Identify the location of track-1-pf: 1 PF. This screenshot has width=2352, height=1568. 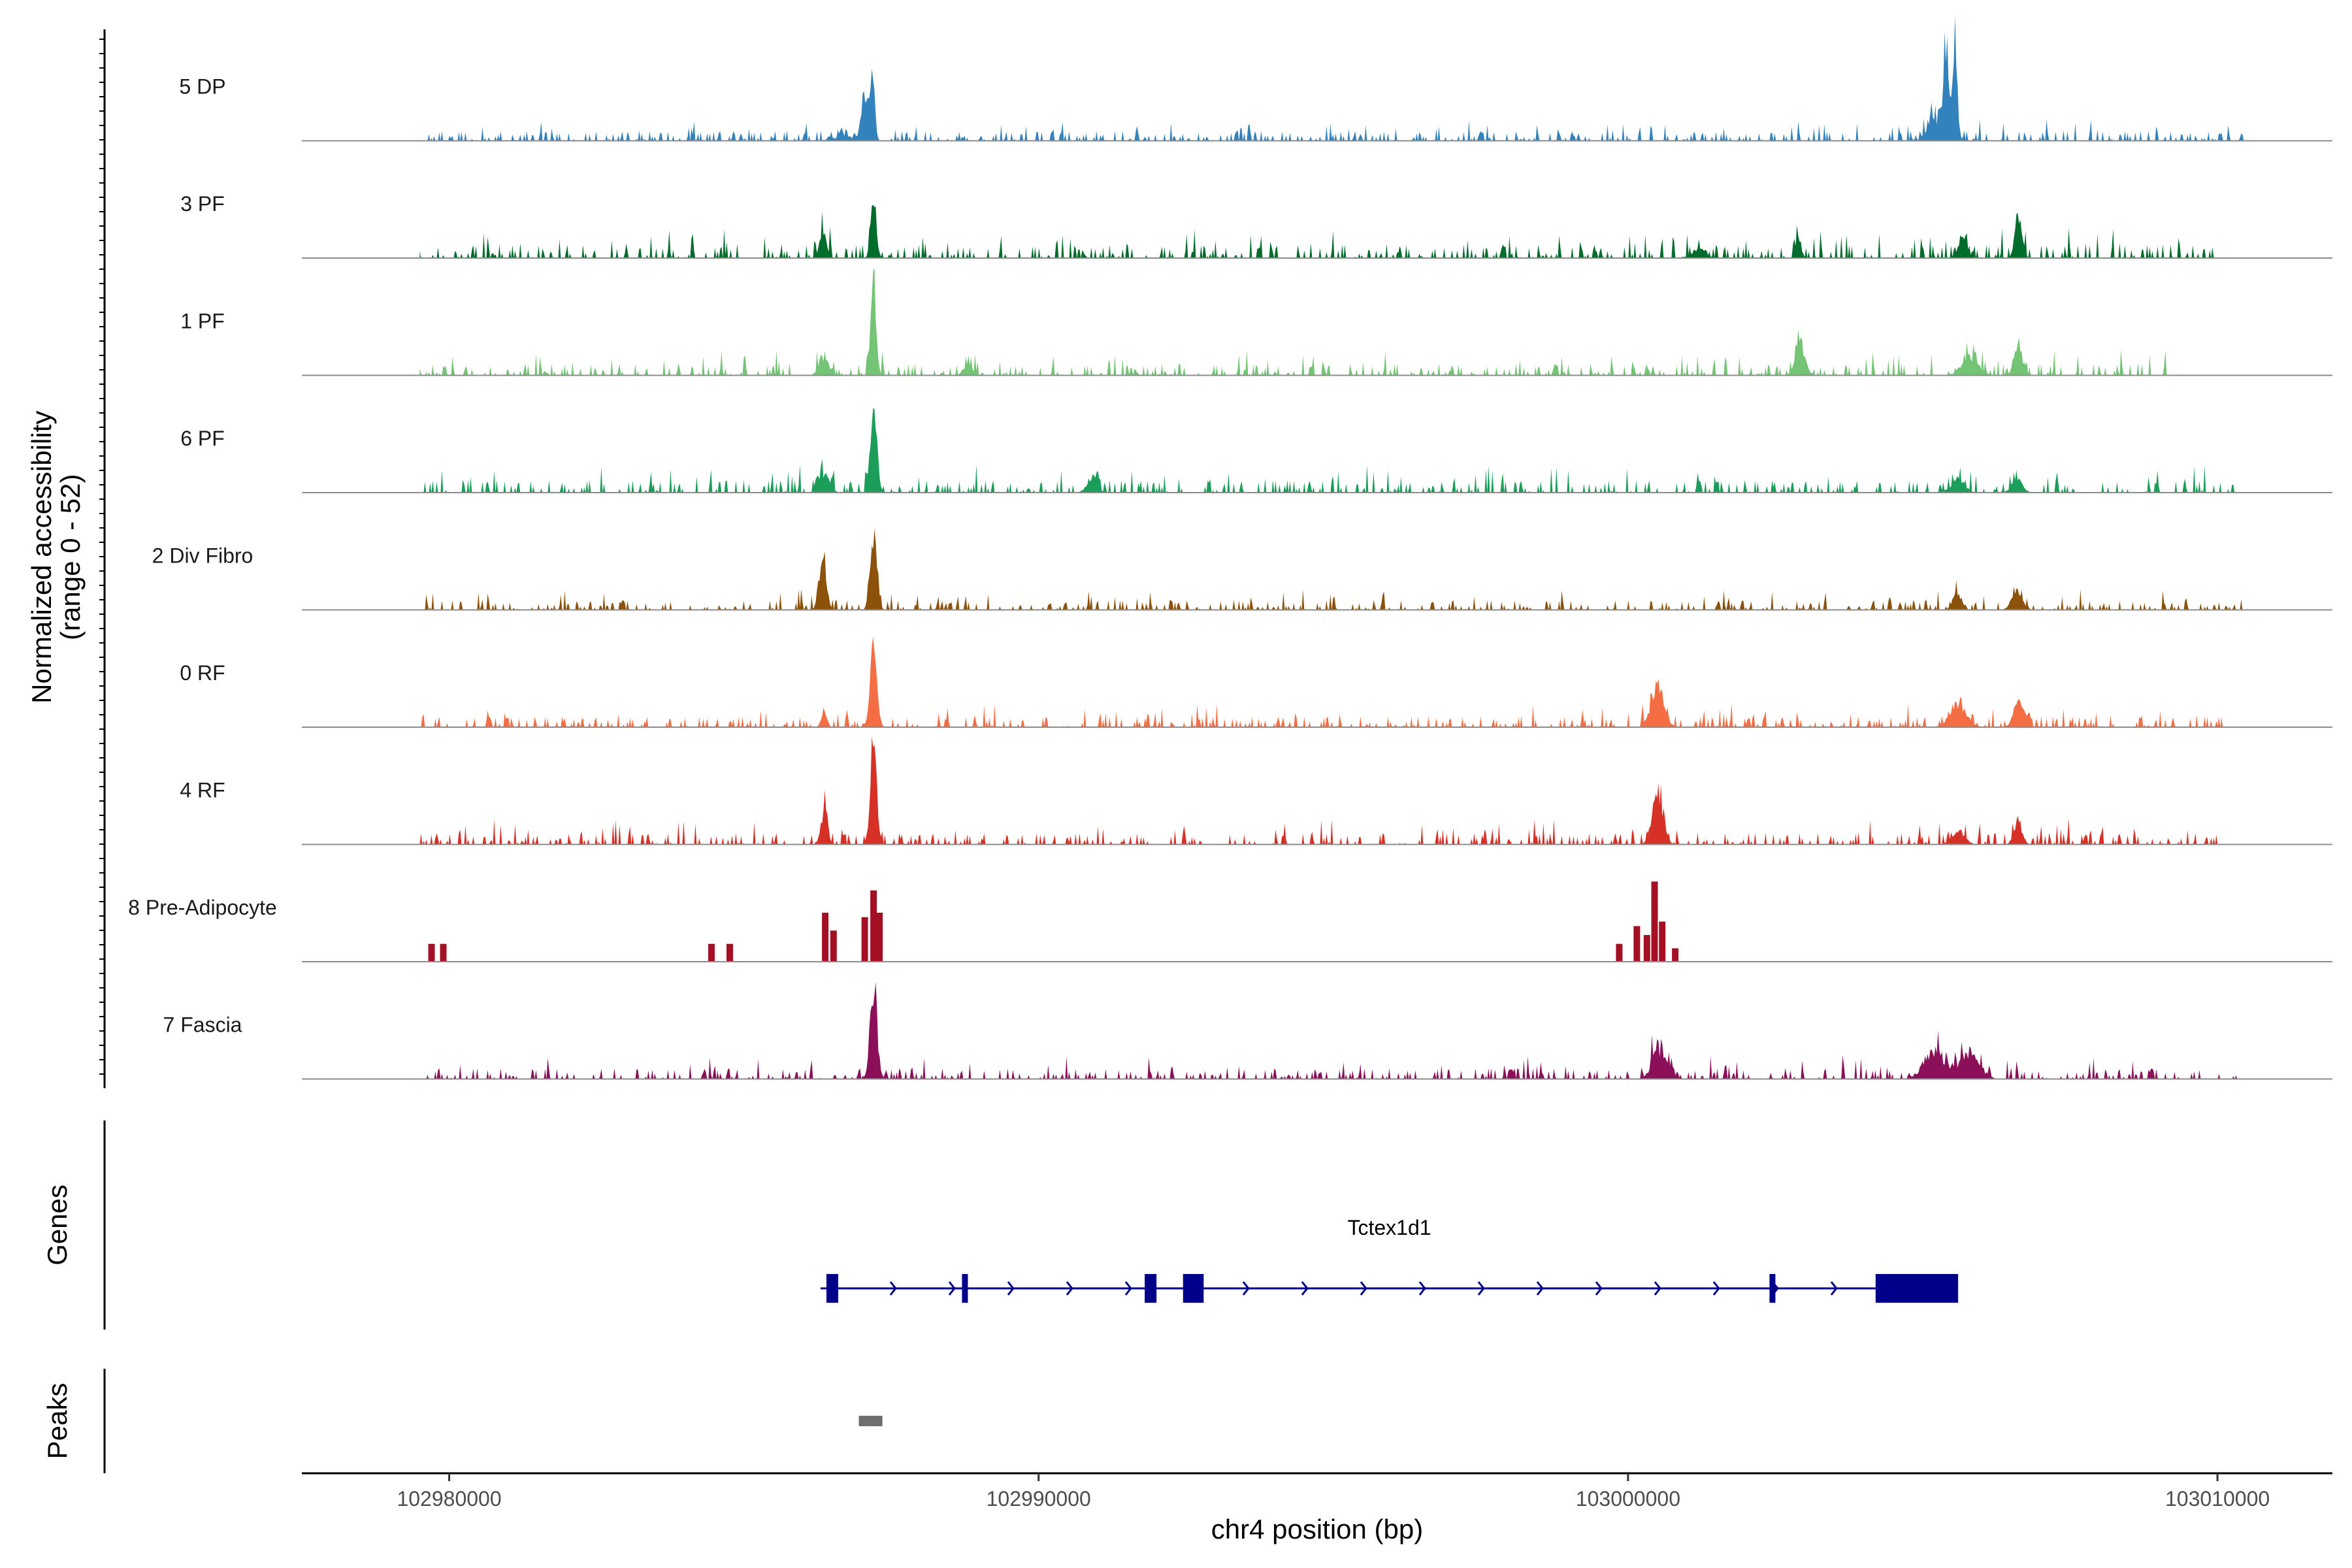
(1256, 322).